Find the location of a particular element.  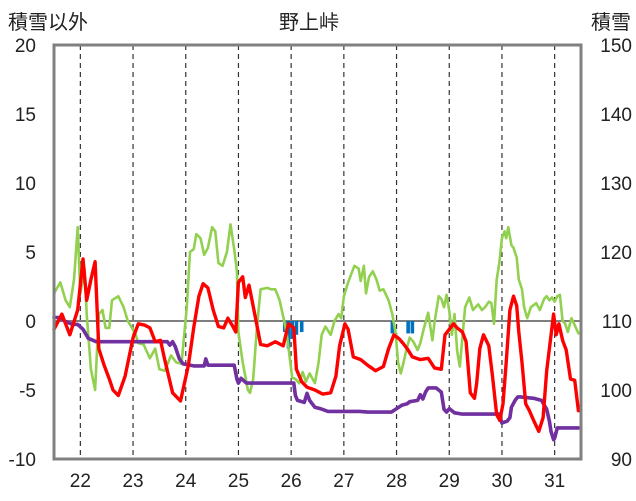

x-tick-label: 24 is located at coordinates (186, 481).